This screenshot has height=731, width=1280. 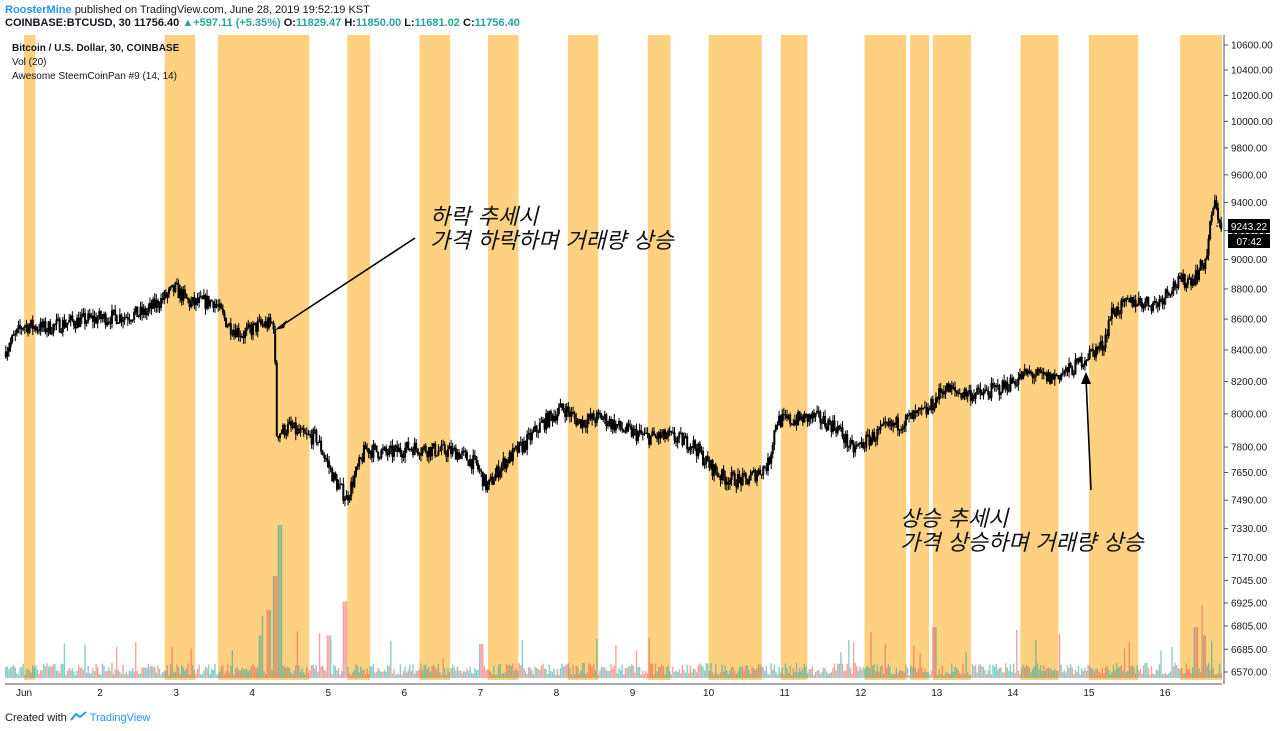 I want to click on x-tick-label: 5, so click(x=328, y=693).